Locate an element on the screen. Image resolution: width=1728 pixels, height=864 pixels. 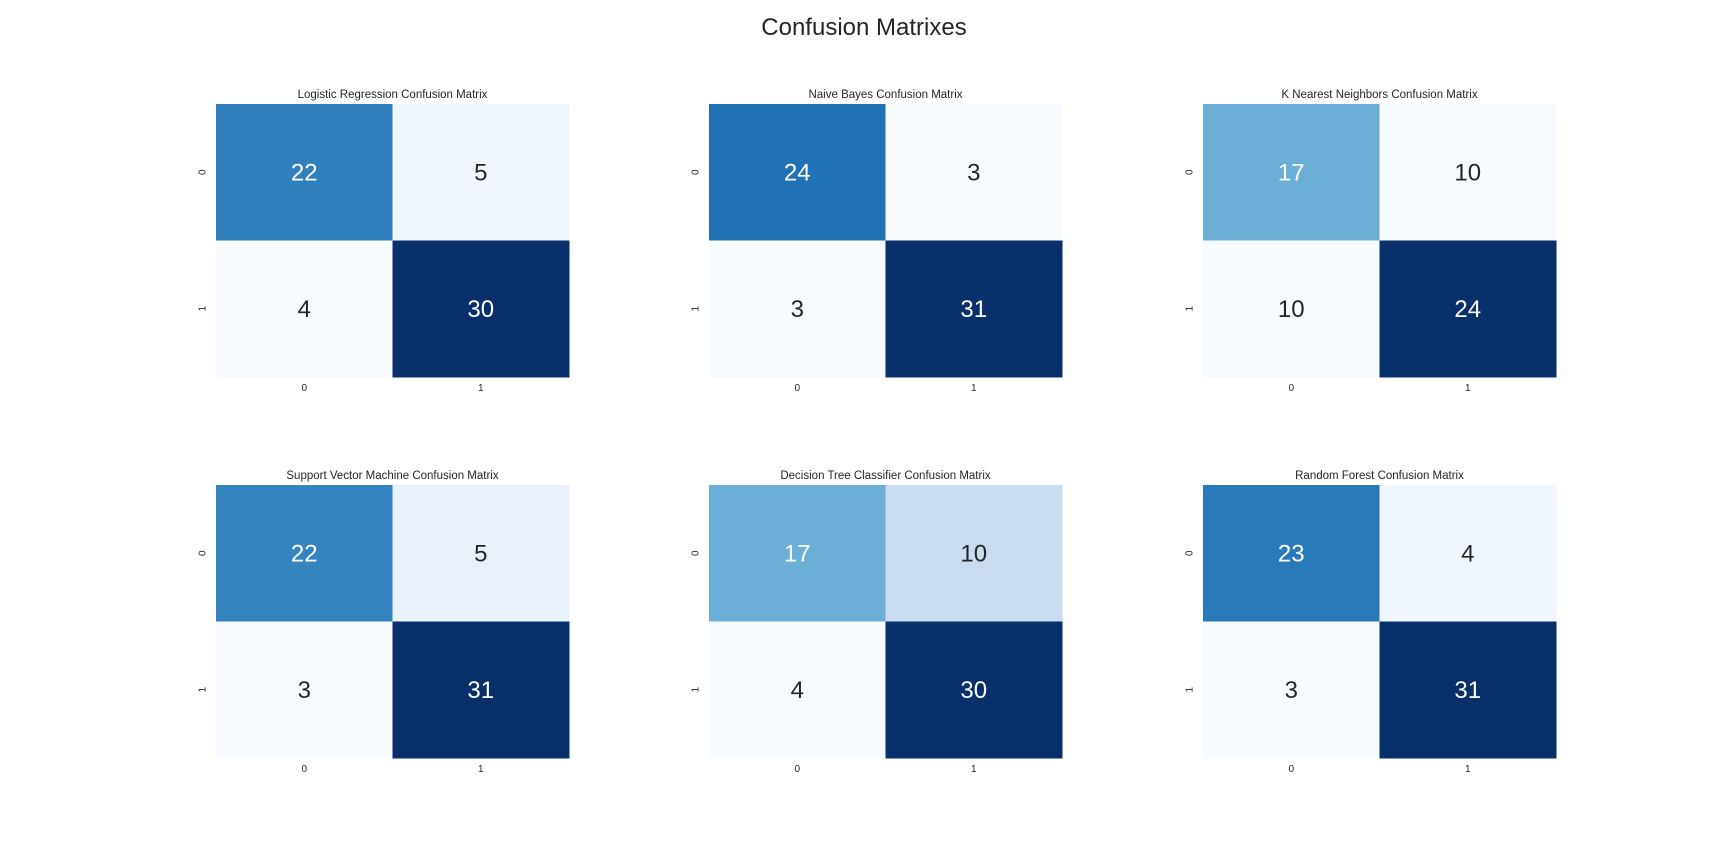
heatmap-title: K Nearest Neighbors Confusion Matrix is located at coordinates (1379, 95).